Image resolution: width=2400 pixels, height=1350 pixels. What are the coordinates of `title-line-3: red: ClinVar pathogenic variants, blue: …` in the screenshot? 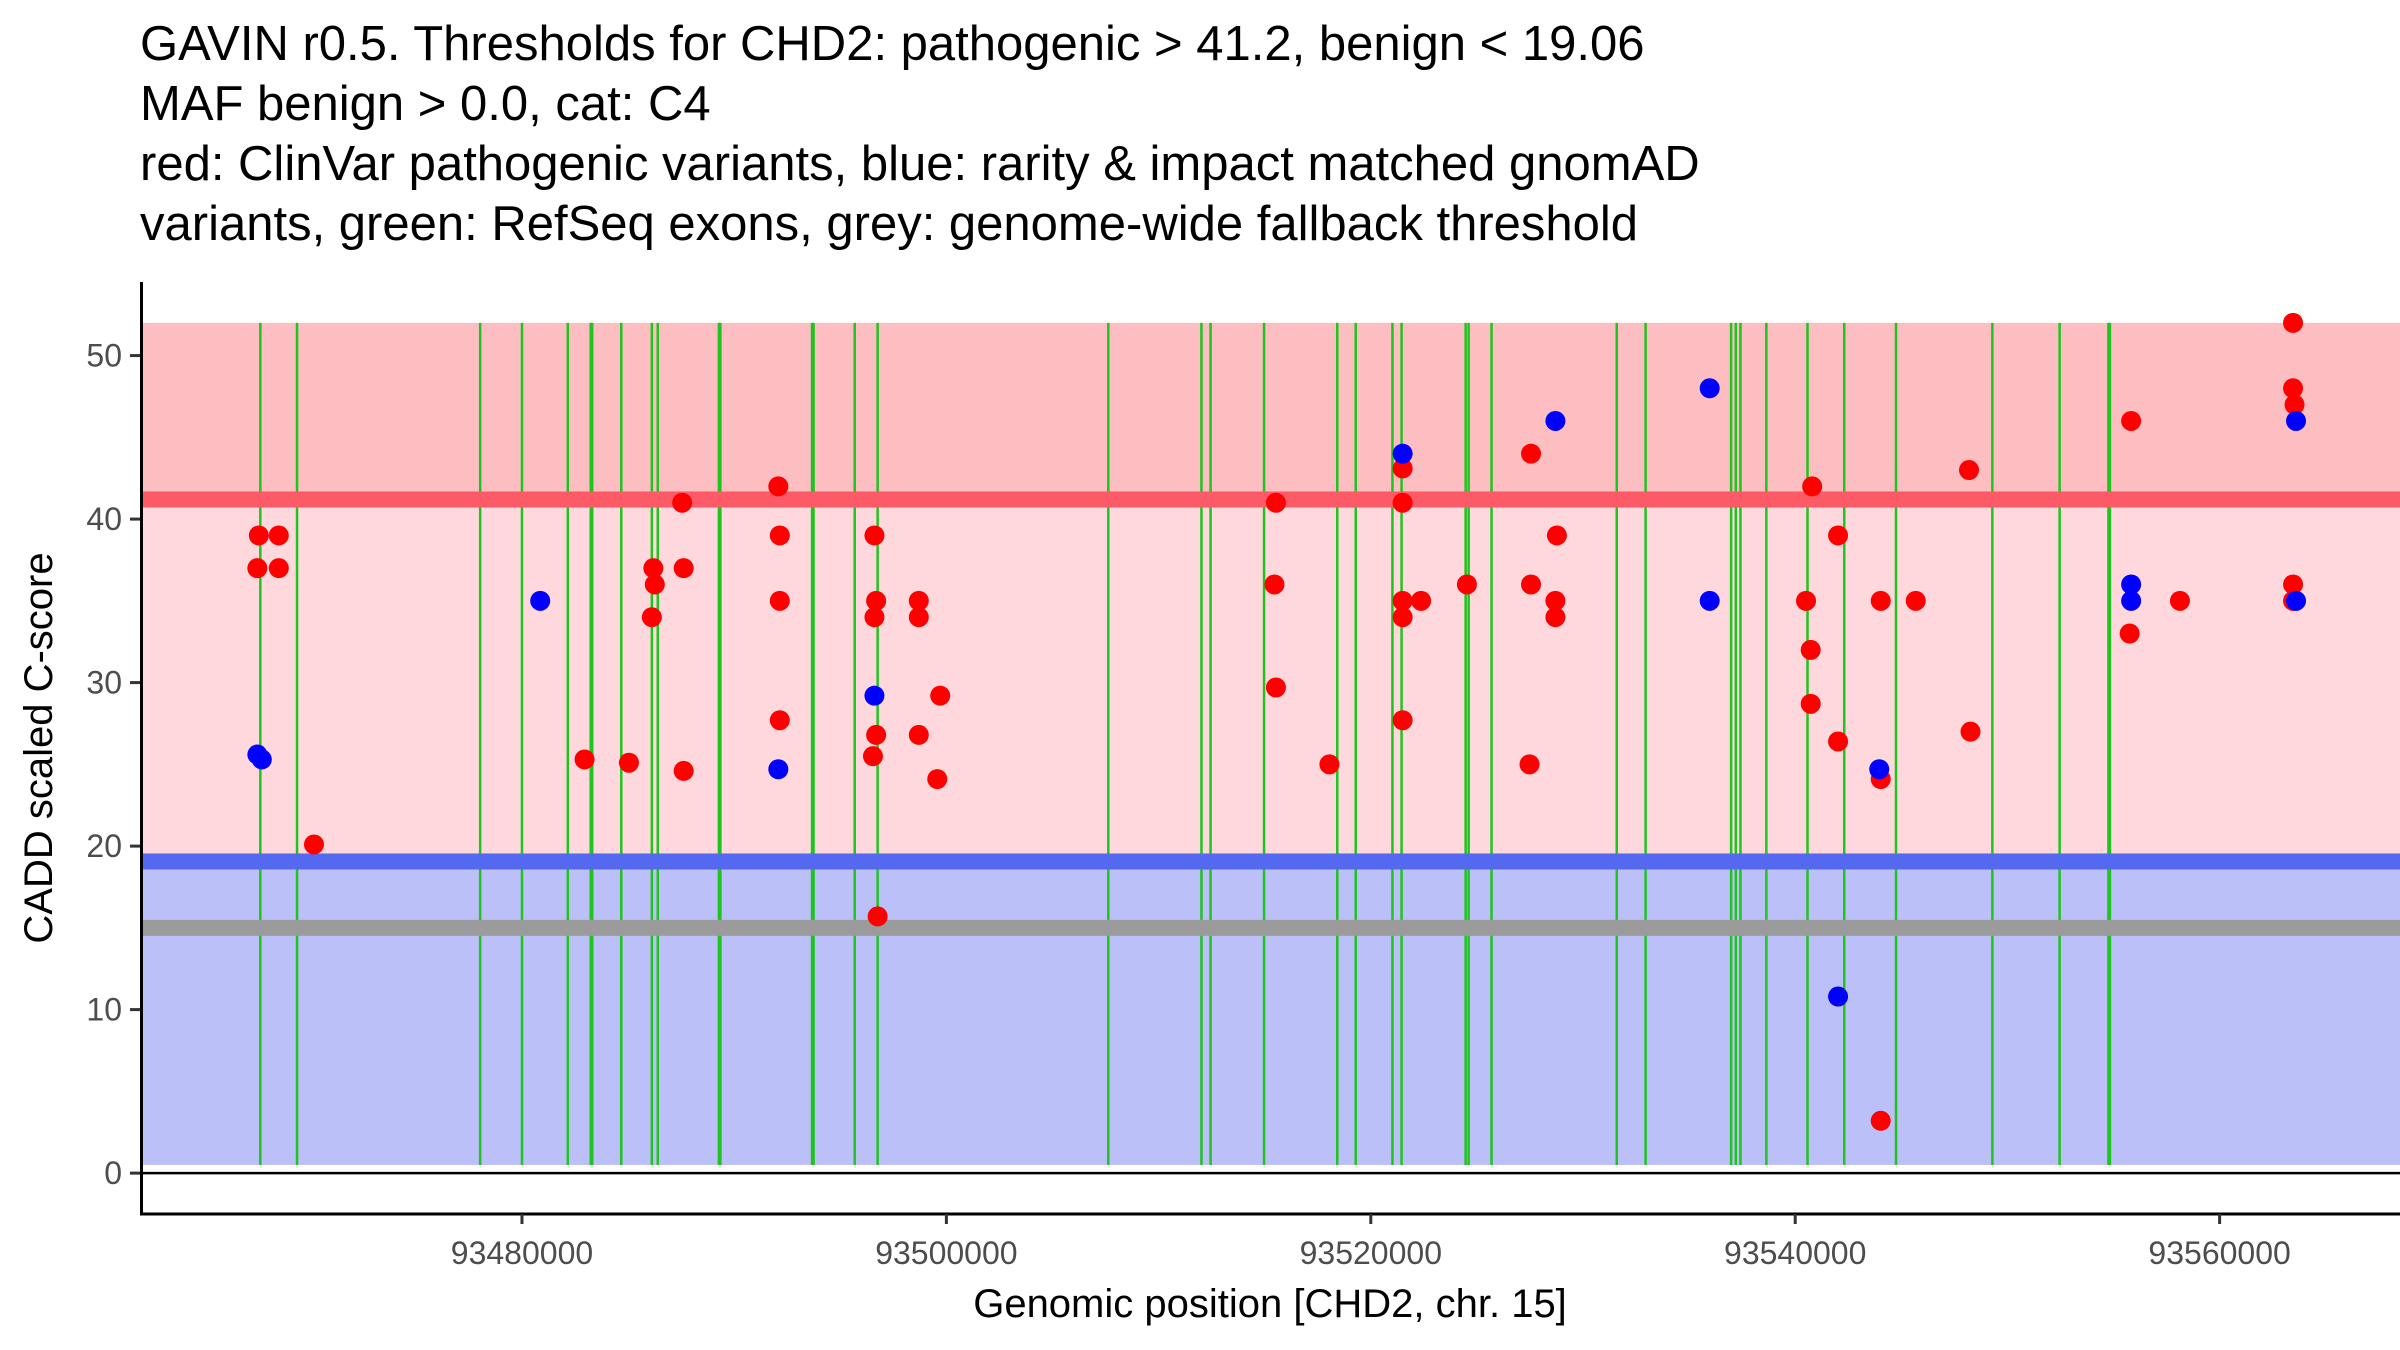 It's located at (920, 164).